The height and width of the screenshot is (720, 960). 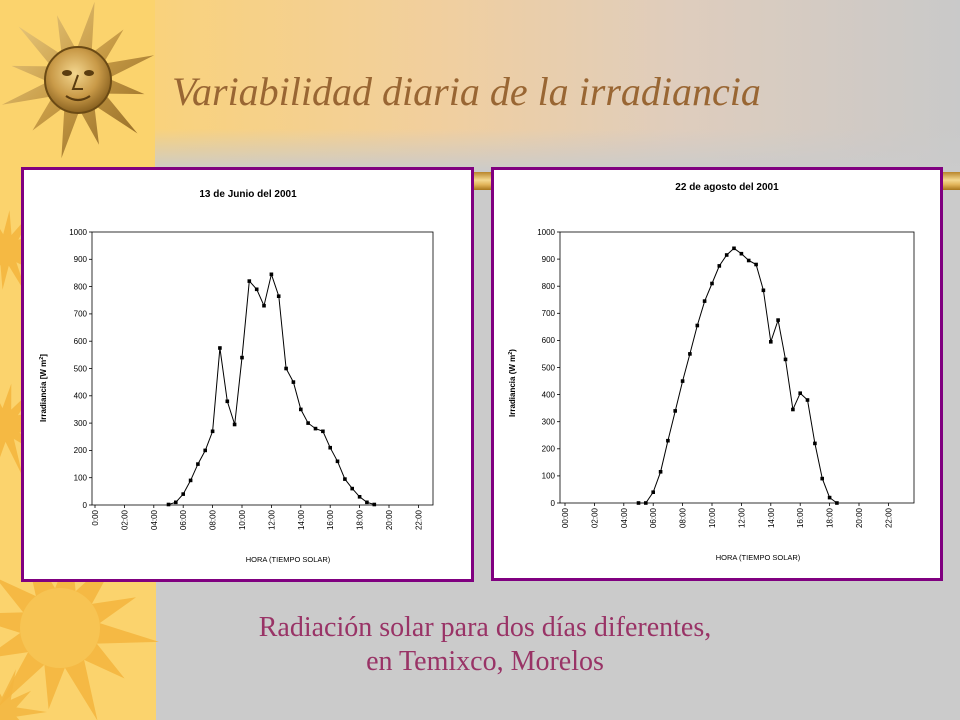 What do you see at coordinates (771, 517) in the screenshot?
I see `x-tick-label: 14:00` at bounding box center [771, 517].